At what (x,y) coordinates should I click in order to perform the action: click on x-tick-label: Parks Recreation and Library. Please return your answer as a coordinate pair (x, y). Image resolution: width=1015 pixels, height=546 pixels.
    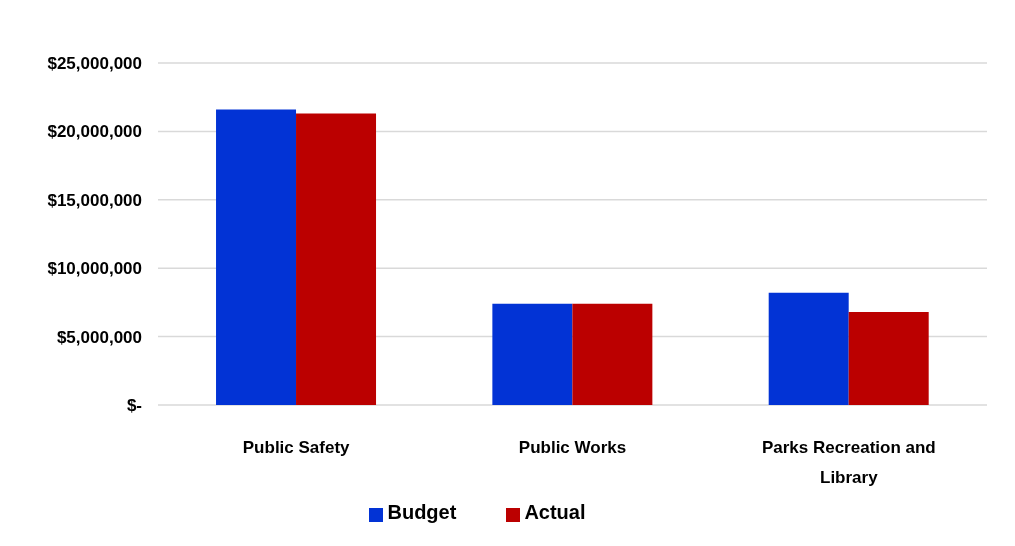
    Looking at the image, I should click on (848, 463).